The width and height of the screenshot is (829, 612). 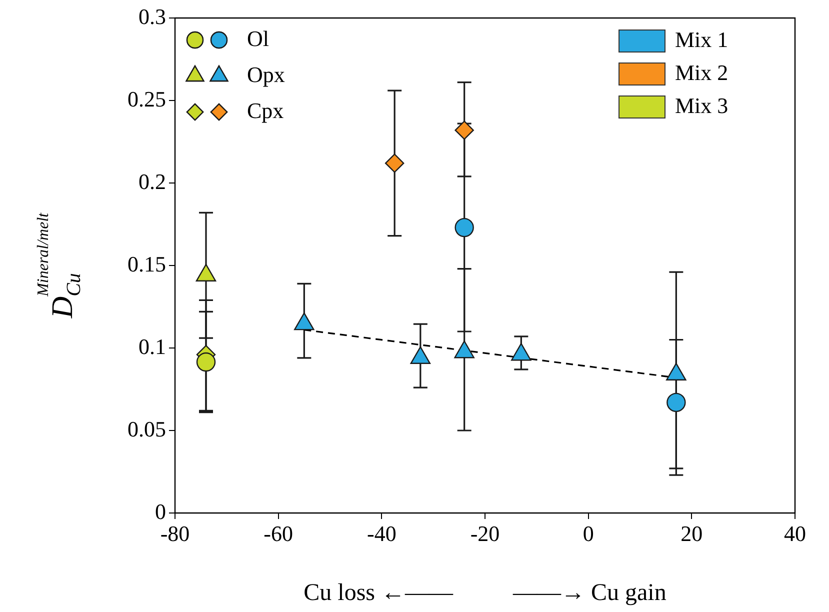 I want to click on legend-label: Mix 3, so click(x=701, y=105).